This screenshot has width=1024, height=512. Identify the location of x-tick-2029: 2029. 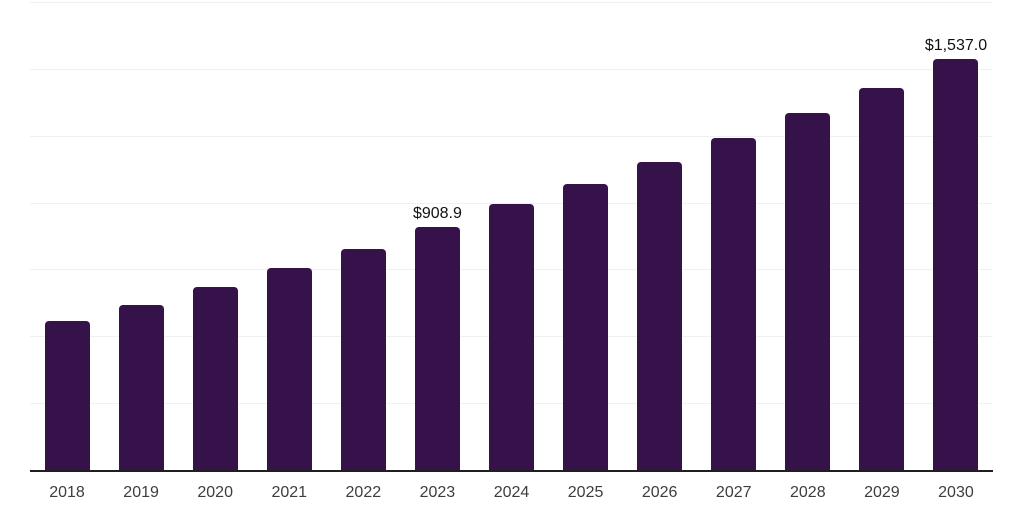
(882, 492).